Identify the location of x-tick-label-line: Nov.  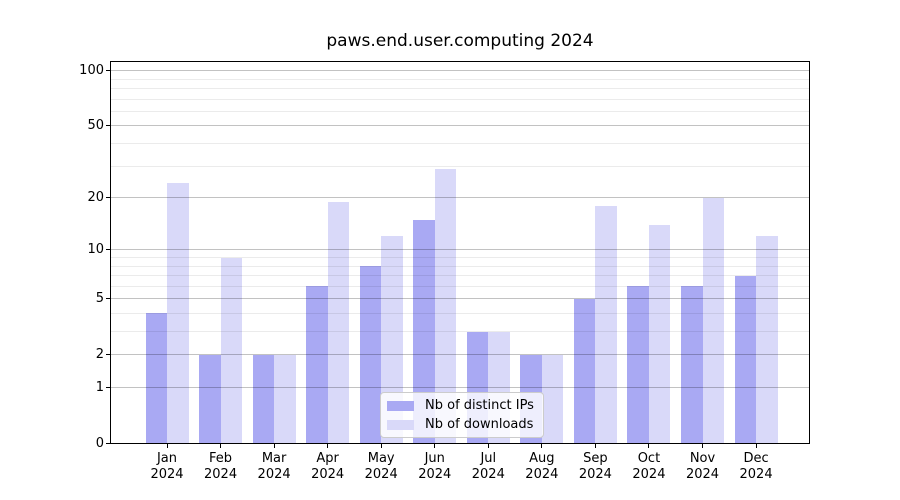
(702, 458).